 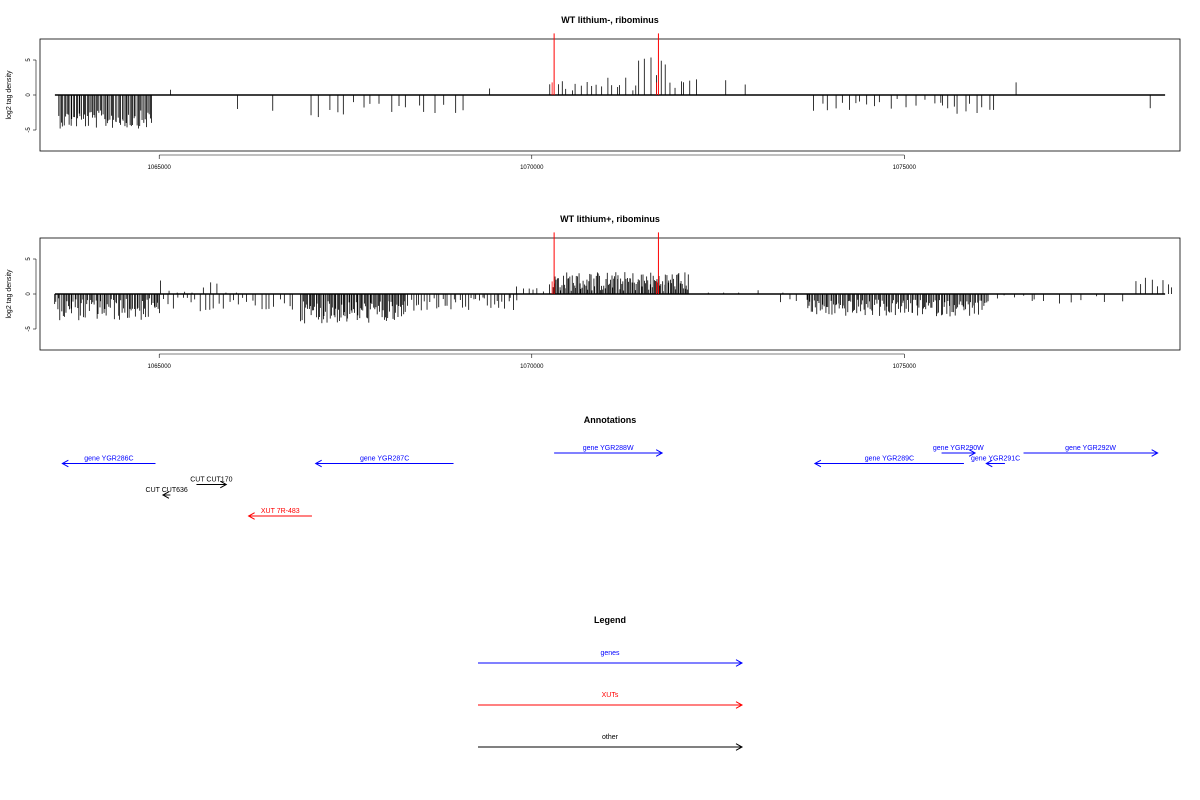 What do you see at coordinates (610, 20) in the screenshot?
I see `chart-1-title: WT lithium-, ribominus` at bounding box center [610, 20].